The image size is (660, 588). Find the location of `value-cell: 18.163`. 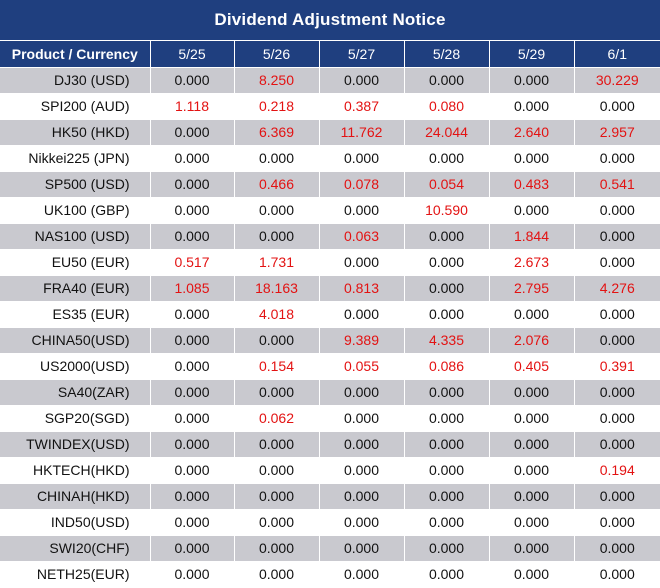

value-cell: 18.163 is located at coordinates (277, 288).